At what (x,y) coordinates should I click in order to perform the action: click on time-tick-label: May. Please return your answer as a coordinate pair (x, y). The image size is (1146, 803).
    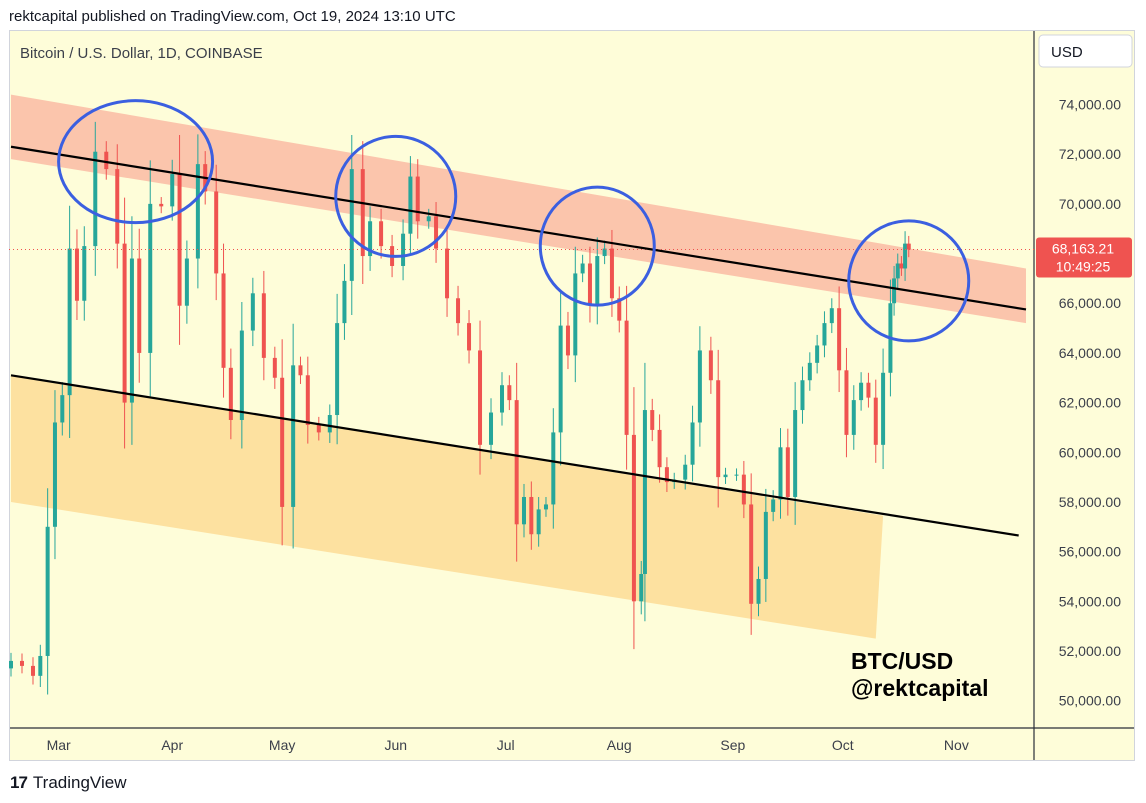
    Looking at the image, I should click on (282, 745).